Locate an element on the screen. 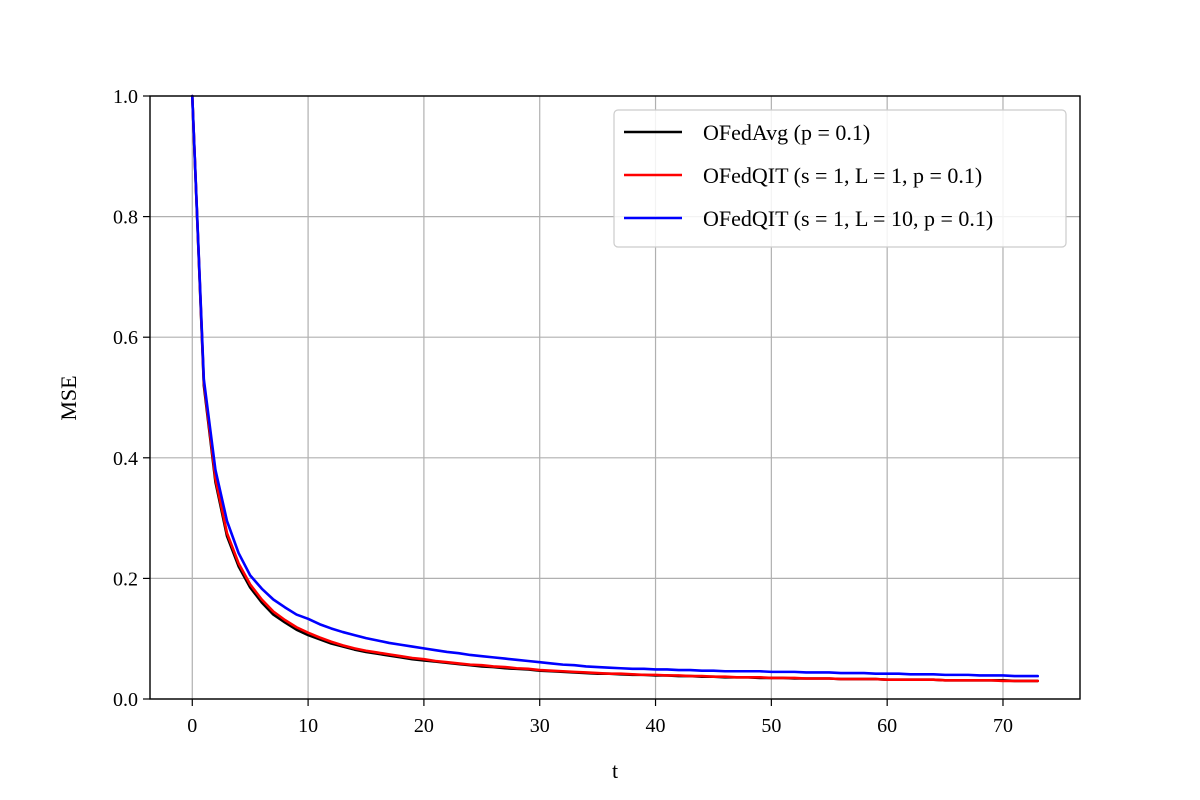 This screenshot has width=1200, height=800. x-tick-label: 40 is located at coordinates (656, 726).